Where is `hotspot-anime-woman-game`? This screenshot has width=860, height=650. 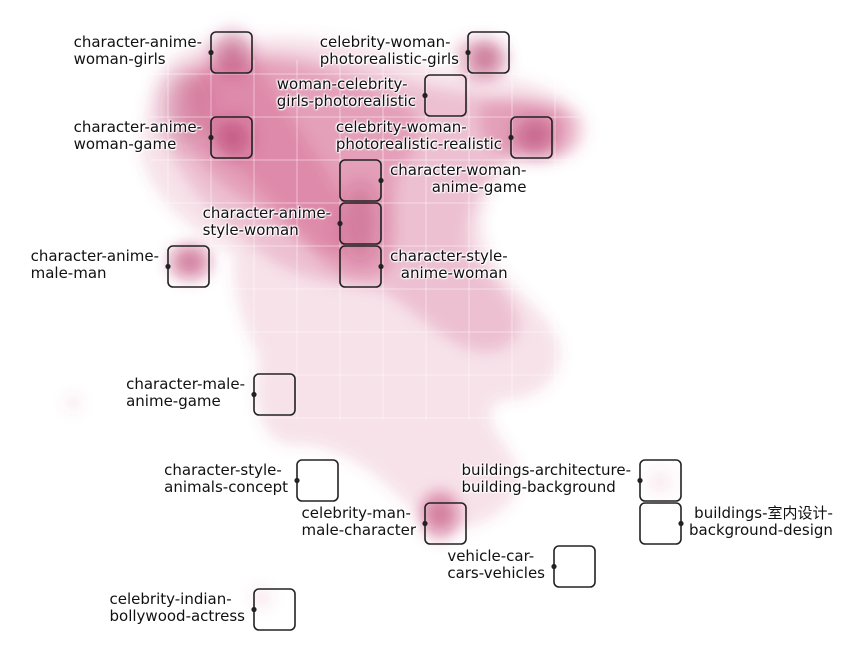 hotspot-anime-woman-game is located at coordinates (232, 138).